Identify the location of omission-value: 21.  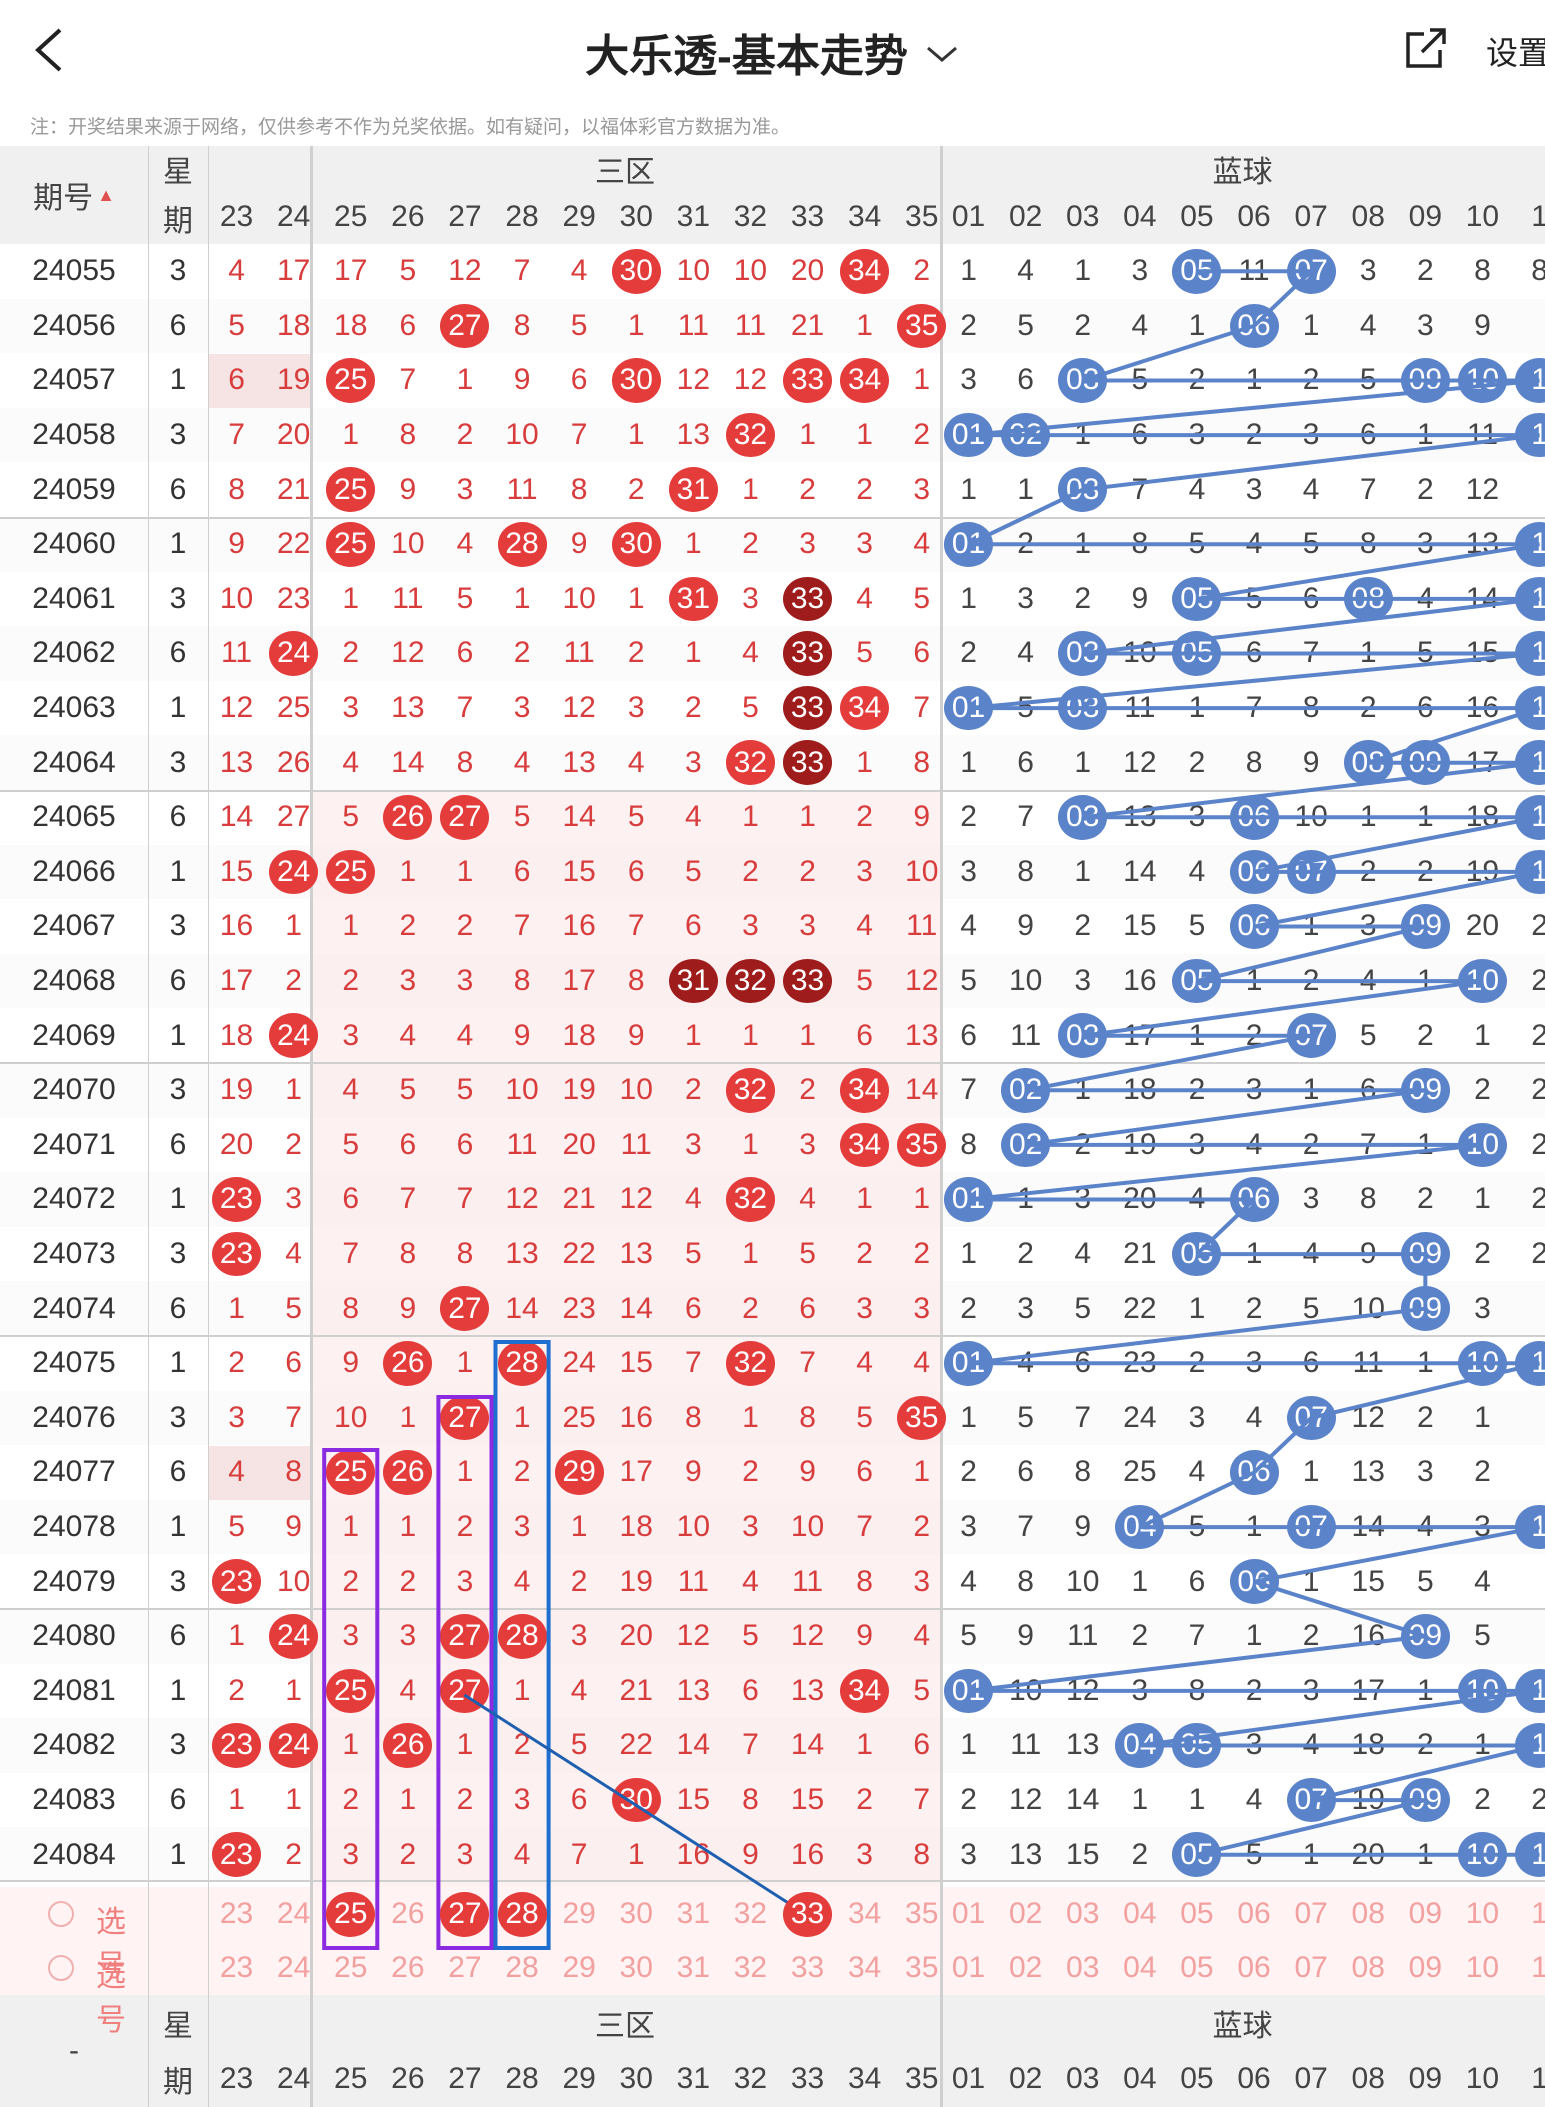
(293, 489).